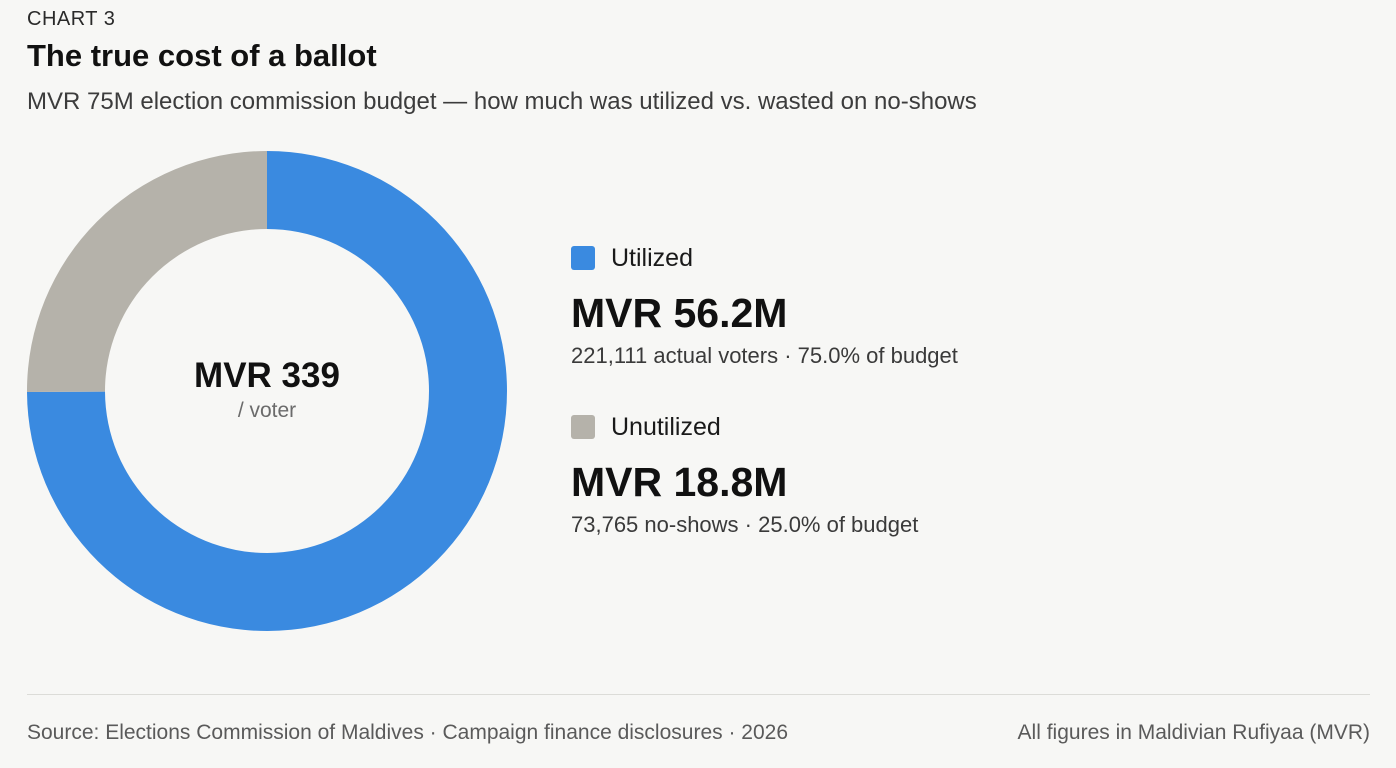  What do you see at coordinates (764, 355) in the screenshot?
I see `legend-detail-utilized: 221,111 actual voters · 75.0% of budget` at bounding box center [764, 355].